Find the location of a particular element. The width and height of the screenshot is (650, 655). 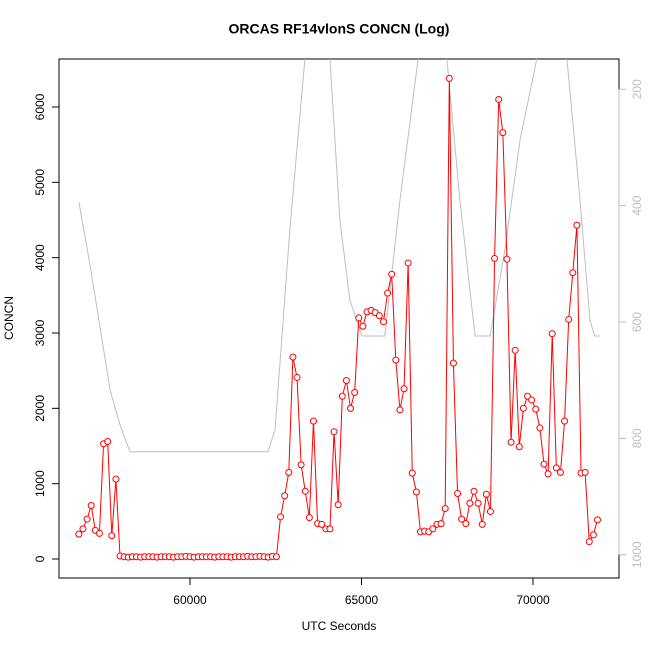

y-tick-label: 1000 is located at coordinates (40, 483).